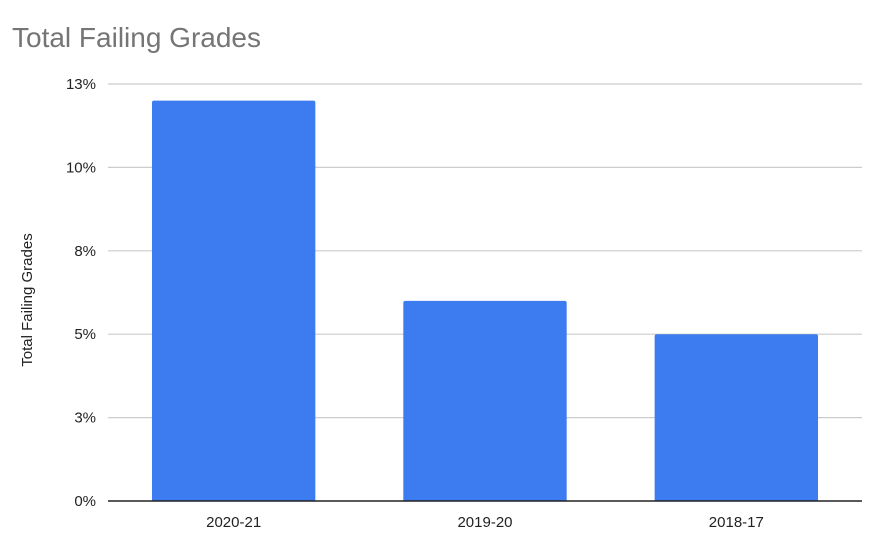 The image size is (884, 552). What do you see at coordinates (233, 522) in the screenshot?
I see `x-tick-label: 2020-21` at bounding box center [233, 522].